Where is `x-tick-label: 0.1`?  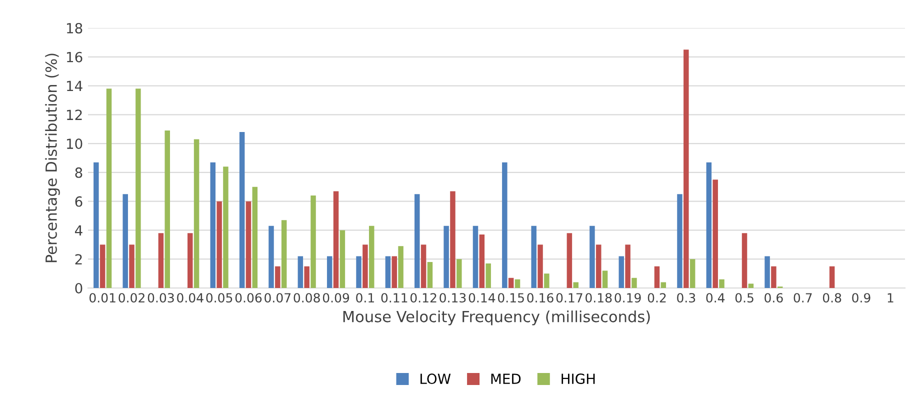
x-tick-label: 0.1 is located at coordinates (365, 298).